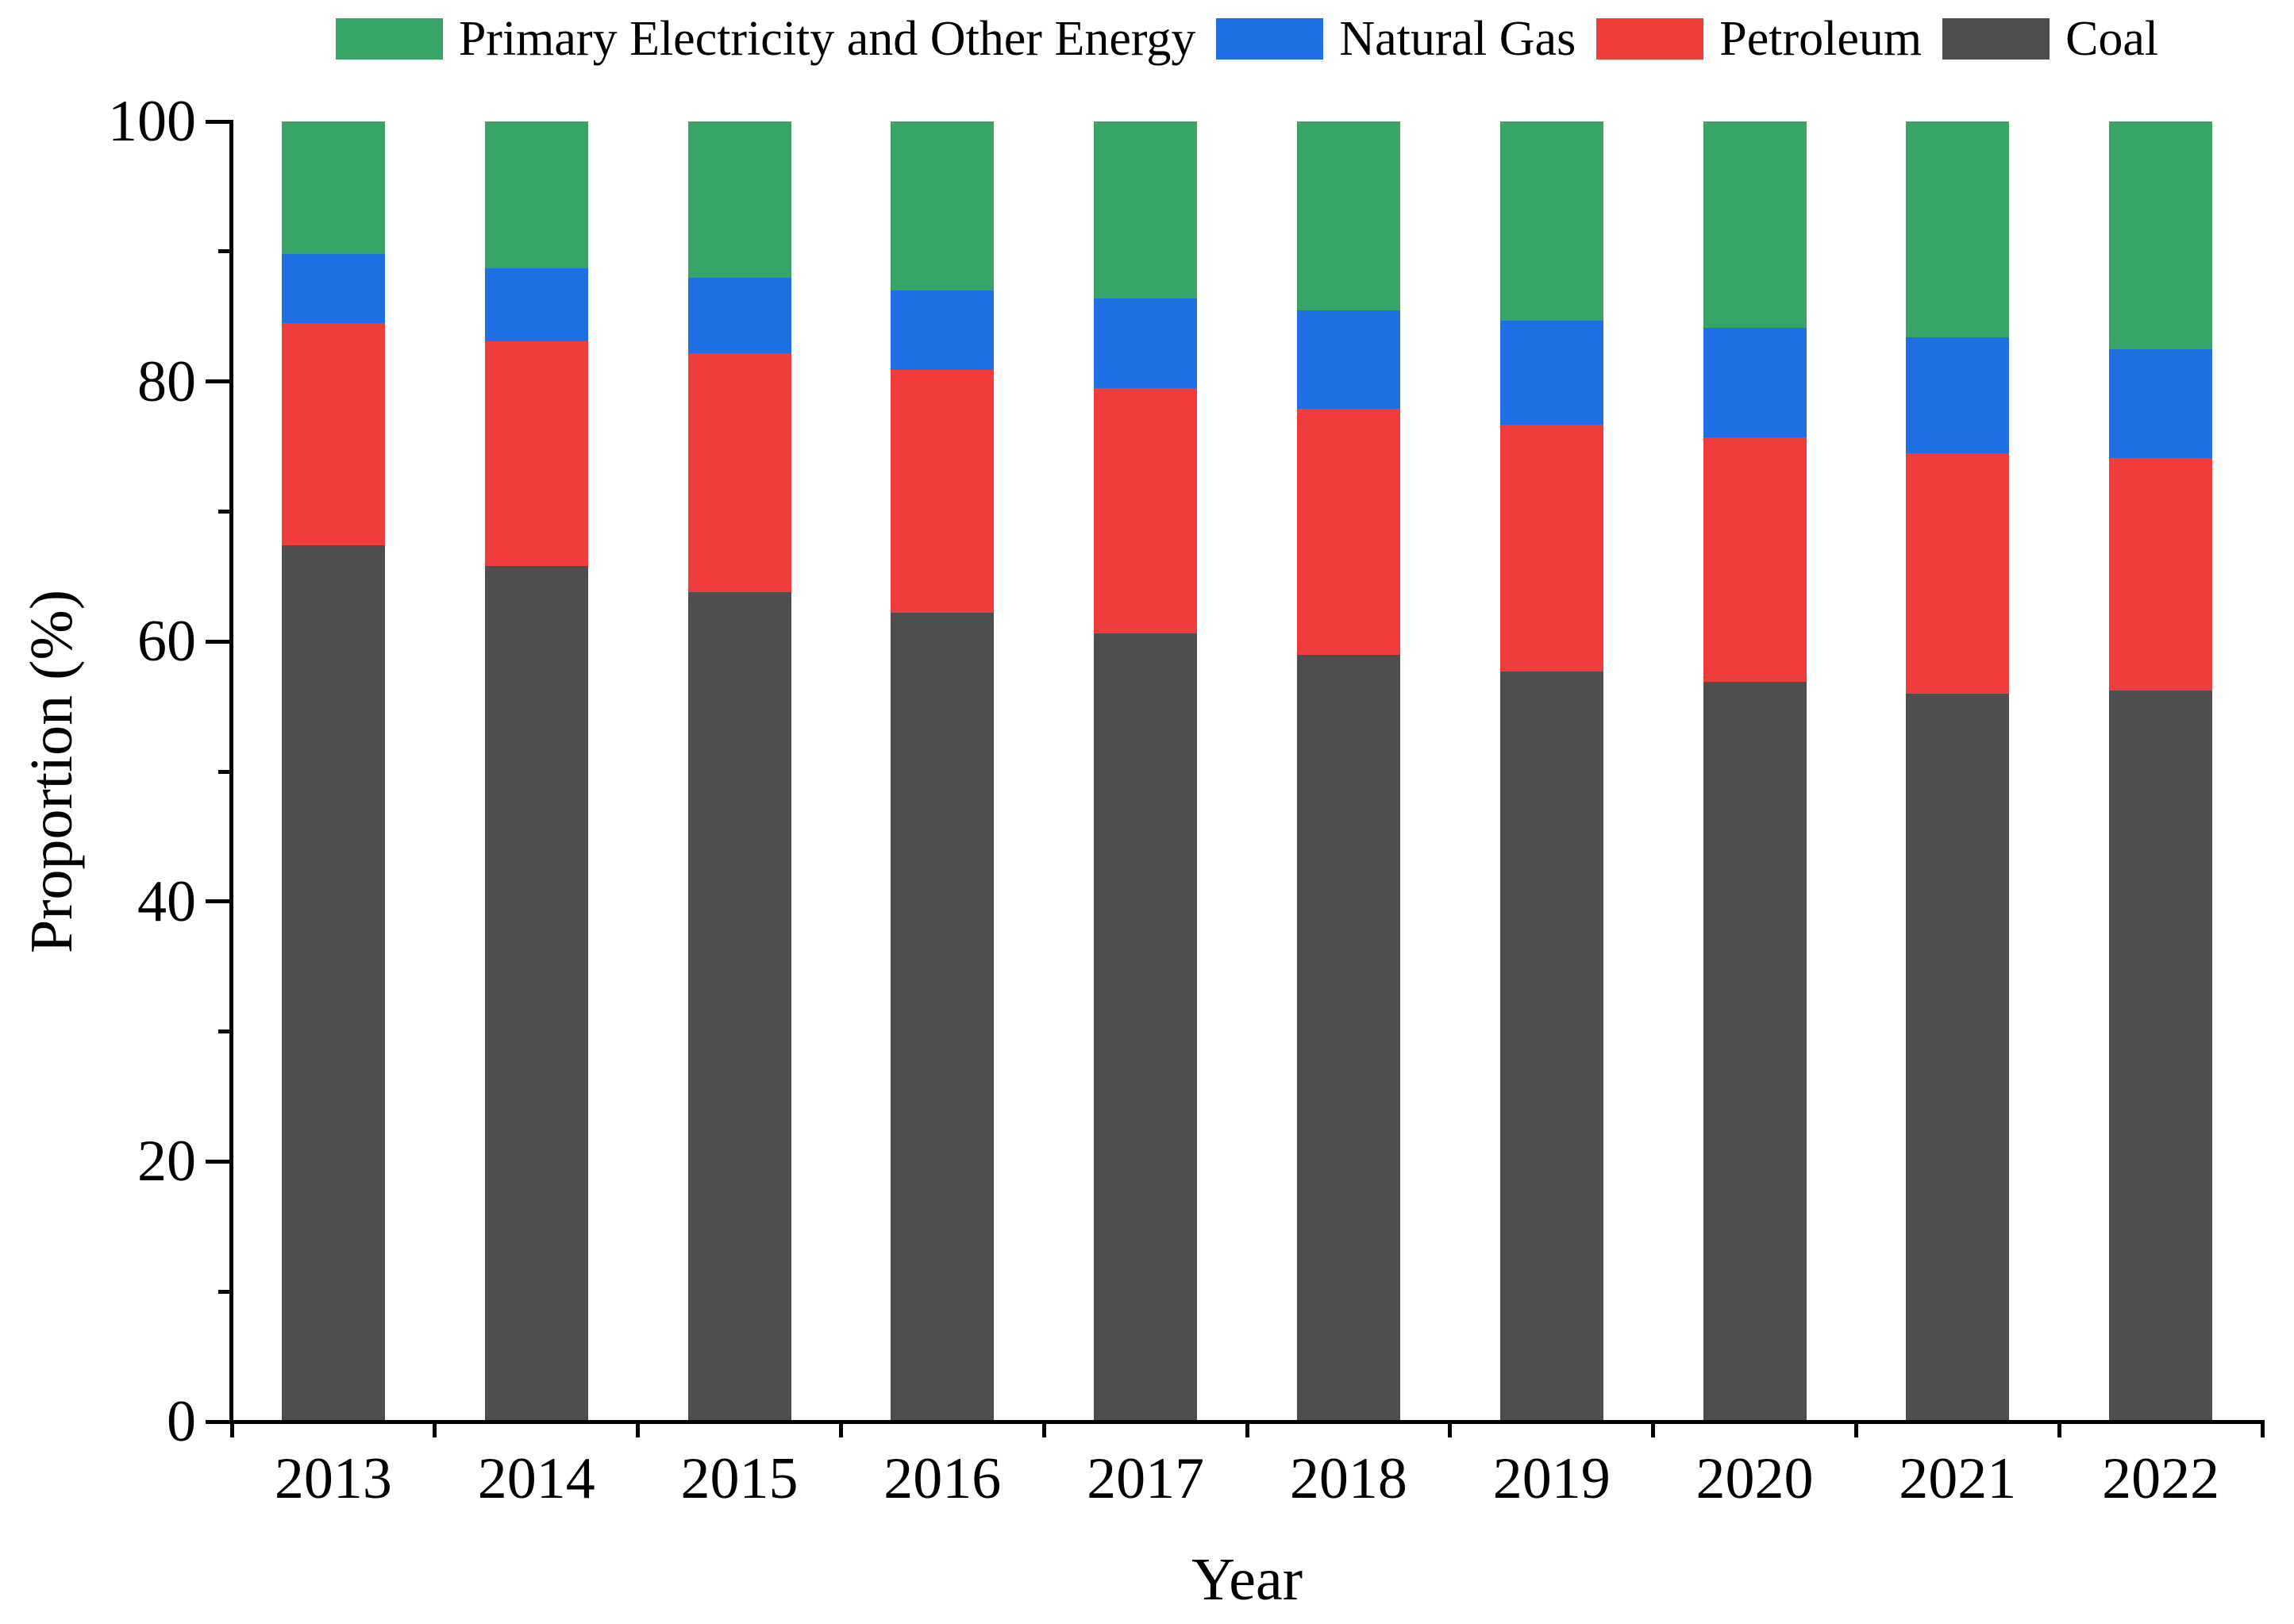 Image resolution: width=2294 pixels, height=1624 pixels. What do you see at coordinates (152, 121) in the screenshot?
I see `y-tick-label-100: 100` at bounding box center [152, 121].